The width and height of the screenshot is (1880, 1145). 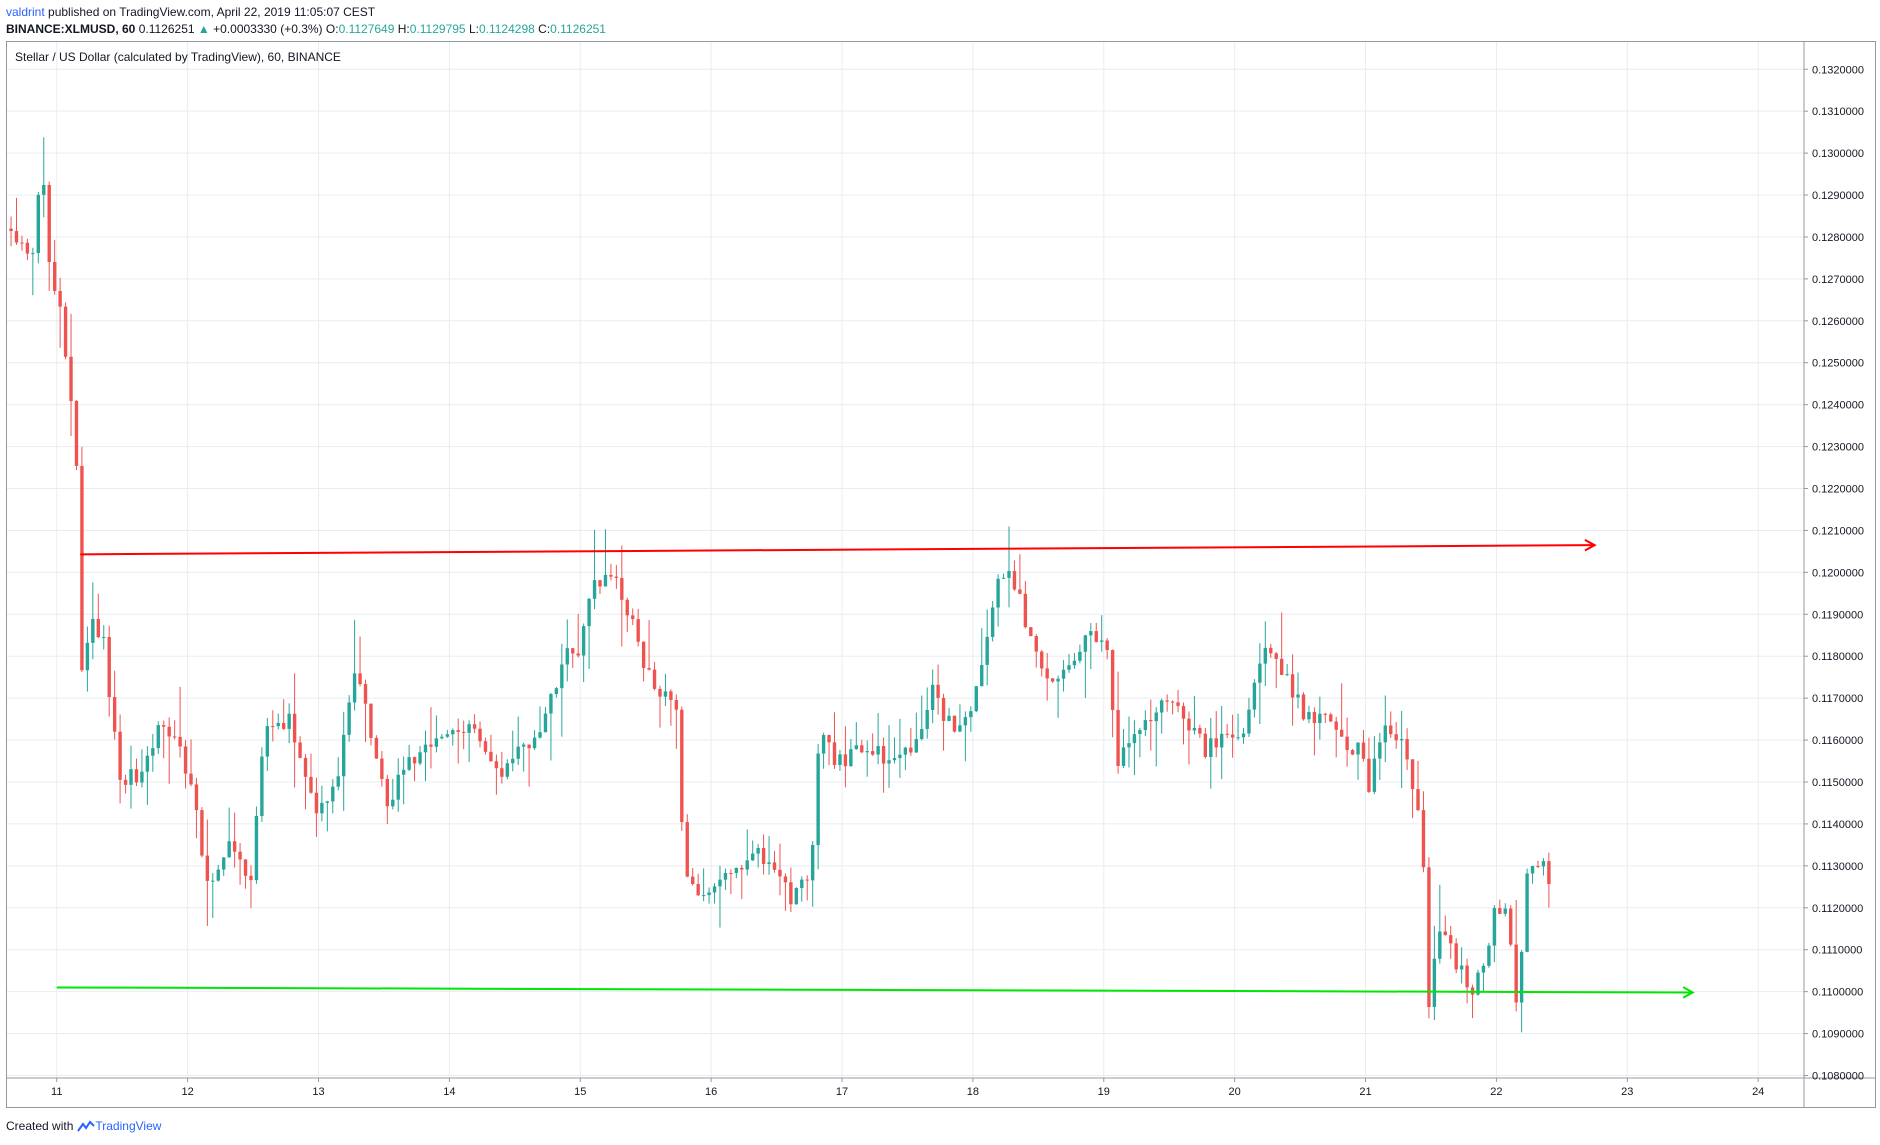 I want to click on time-tick-label: 22, so click(x=1496, y=1092).